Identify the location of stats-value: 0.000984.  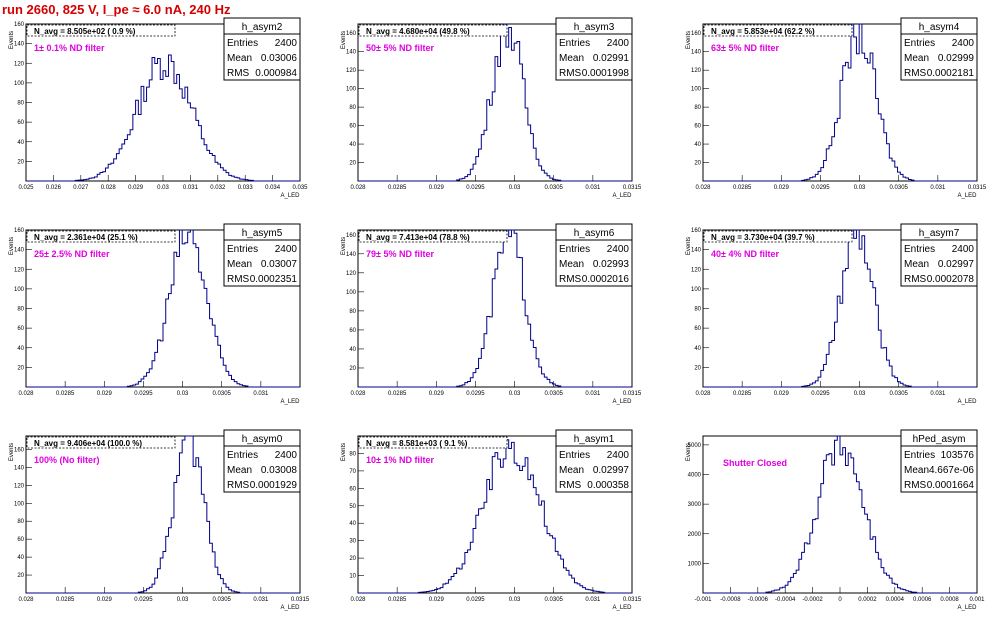
(276, 73).